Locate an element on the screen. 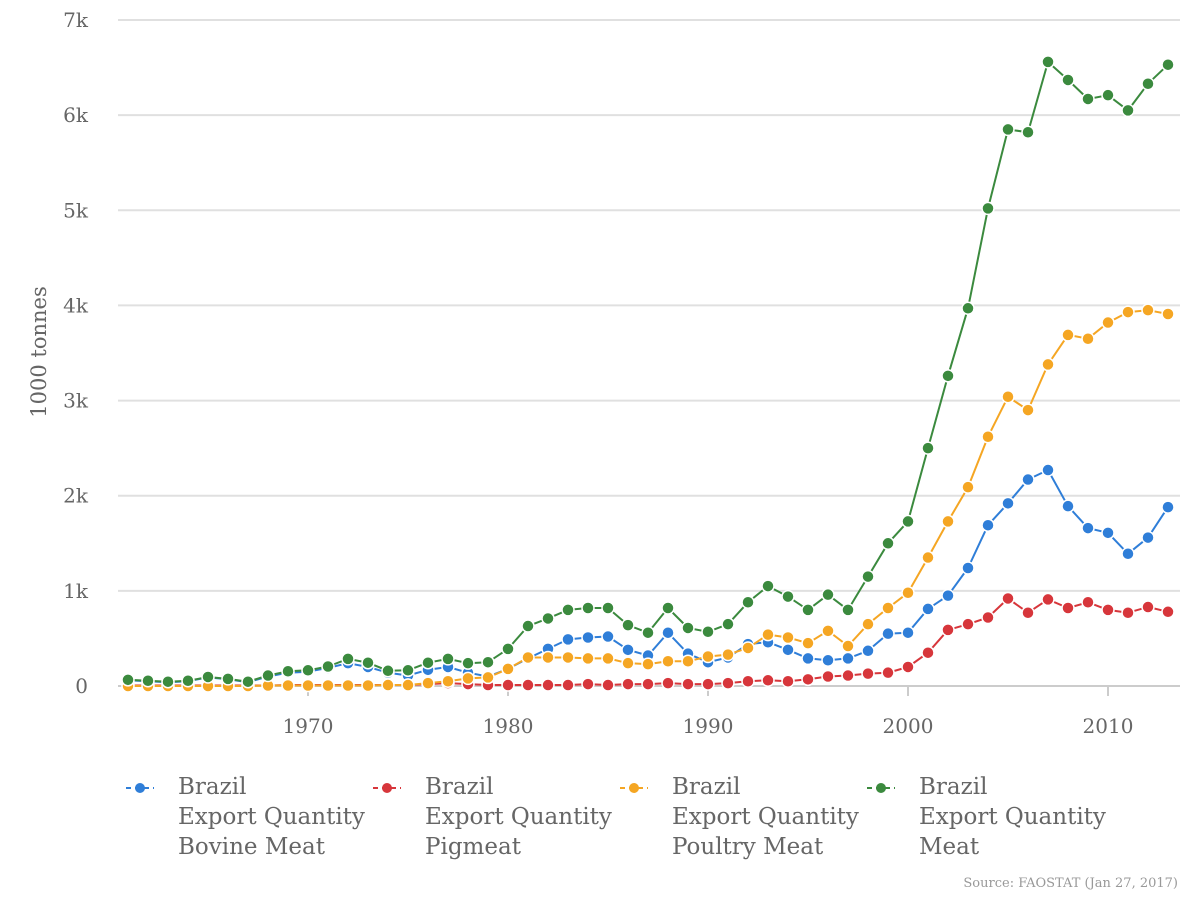 The height and width of the screenshot is (904, 1200). legend-item: Brazil Export Quantity Pigmeat is located at coordinates (489, 819).